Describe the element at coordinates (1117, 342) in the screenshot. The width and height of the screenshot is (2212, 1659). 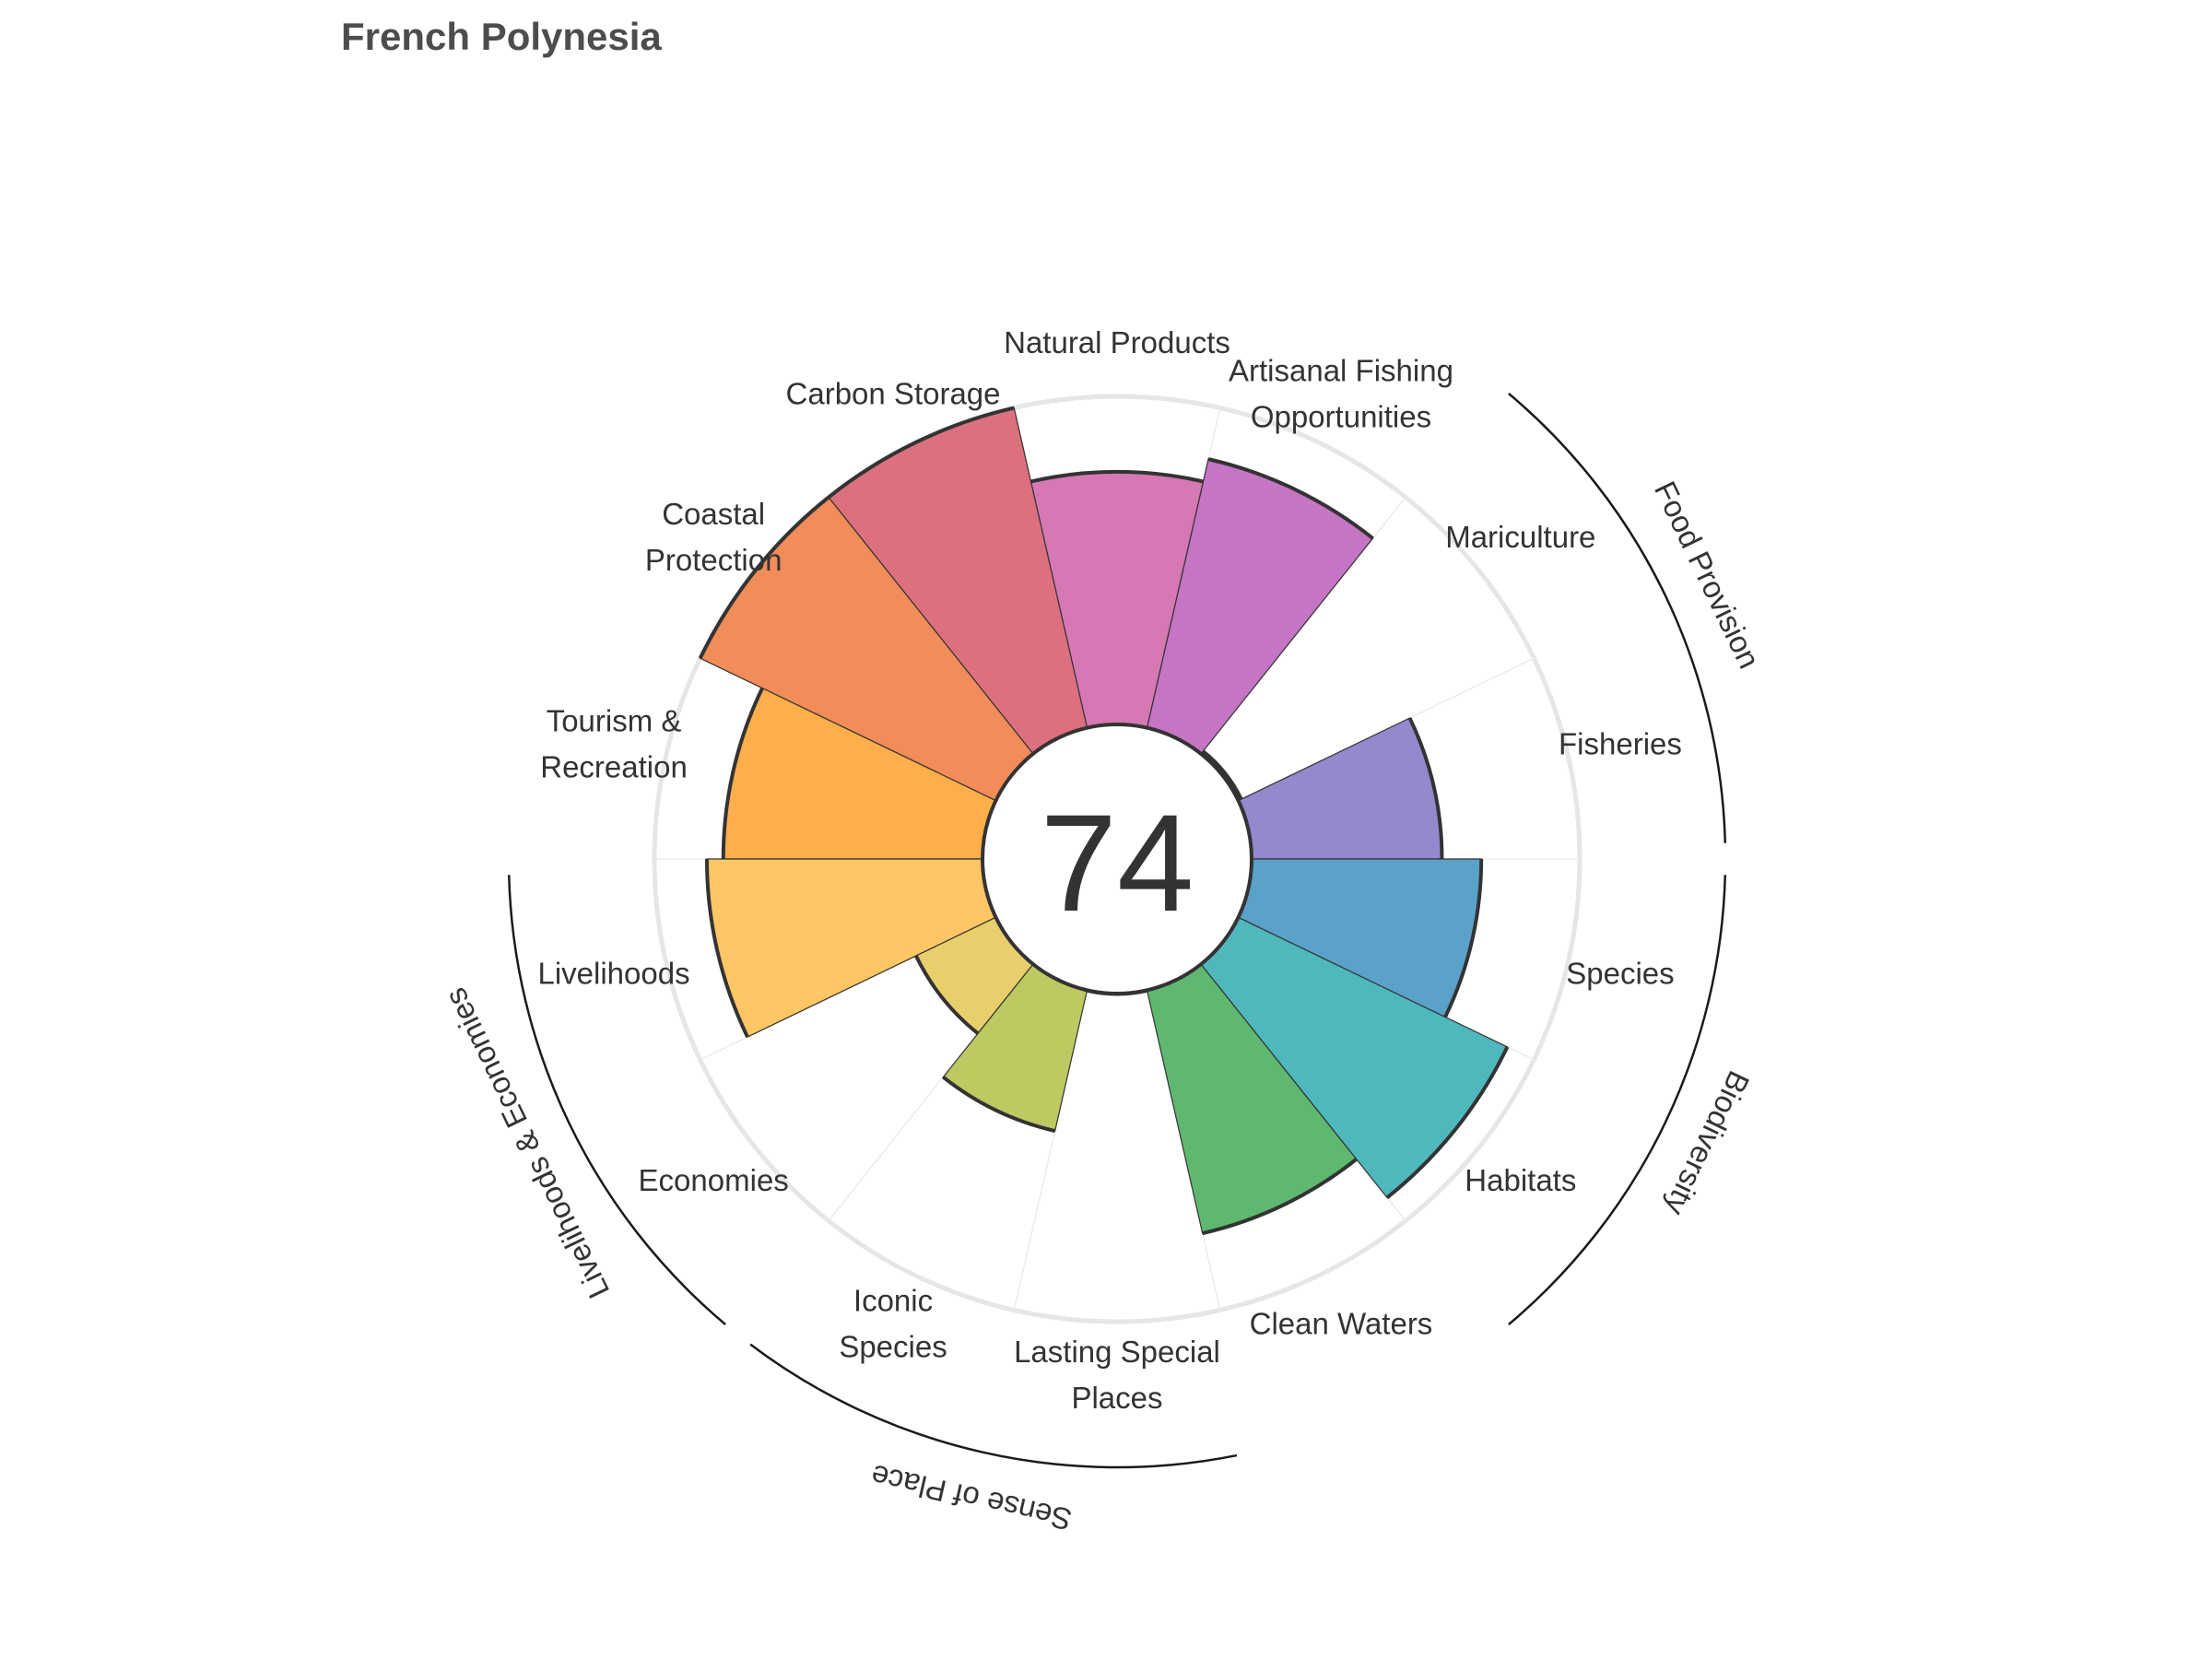
I see `goal-label: Natural Products` at that location.